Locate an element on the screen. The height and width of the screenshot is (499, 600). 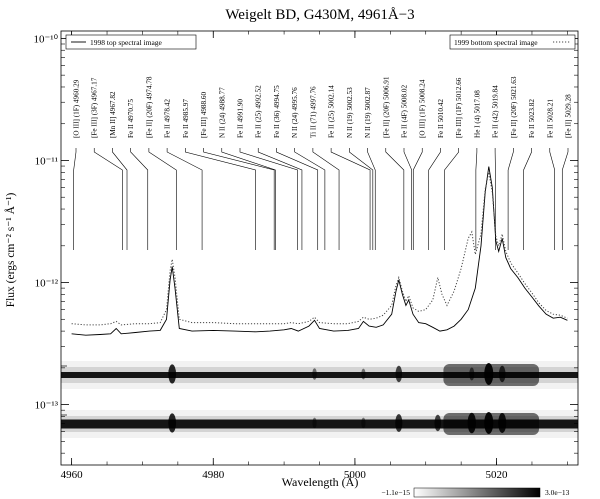
line-id-13: Ti II (71) 4997.76 is located at coordinates (324, 168).